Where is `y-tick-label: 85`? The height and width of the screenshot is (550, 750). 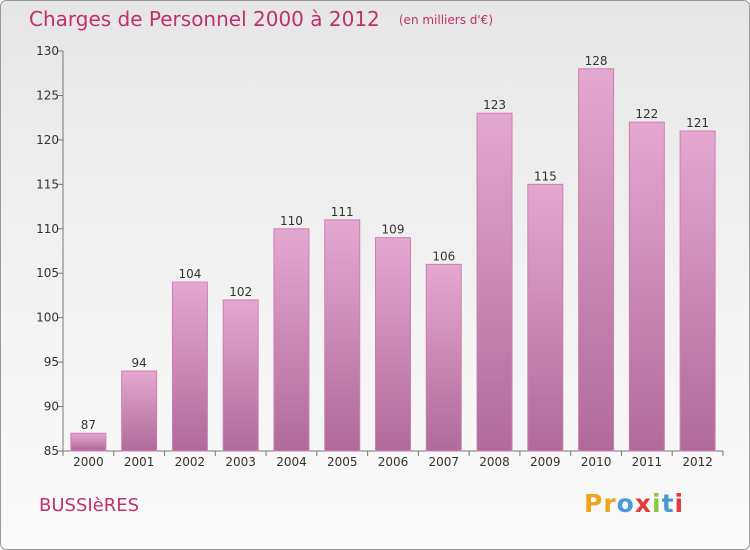
y-tick-label: 85 is located at coordinates (51, 451).